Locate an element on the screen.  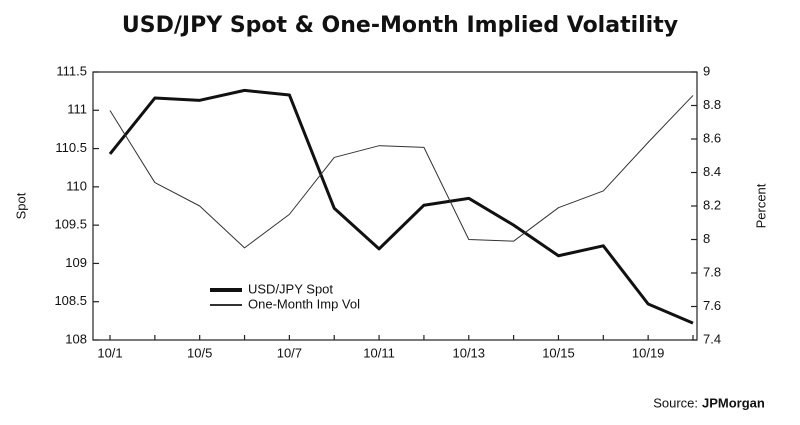
y-tick-label: 108 is located at coordinates (76, 338).